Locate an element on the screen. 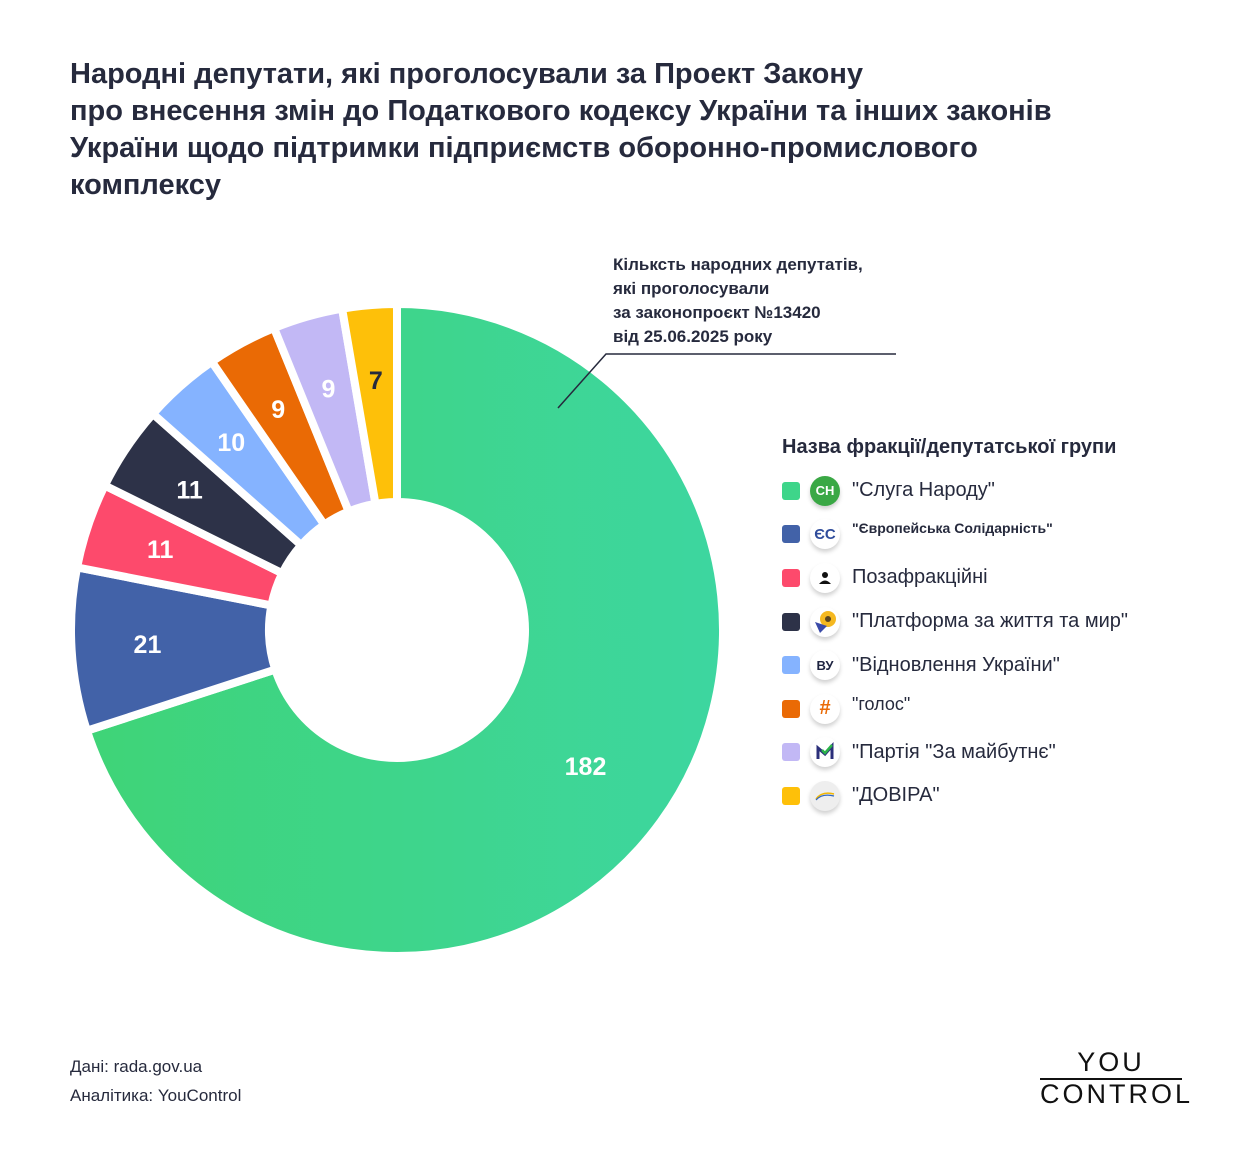 The width and height of the screenshot is (1250, 1159). slice-value-label: 10 is located at coordinates (231, 443).